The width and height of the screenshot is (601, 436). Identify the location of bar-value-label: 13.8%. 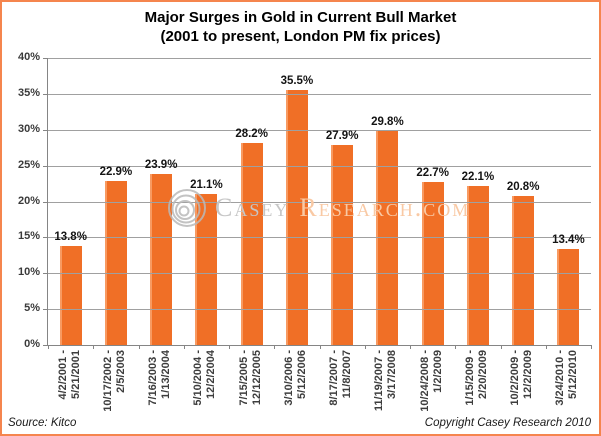
(70, 237).